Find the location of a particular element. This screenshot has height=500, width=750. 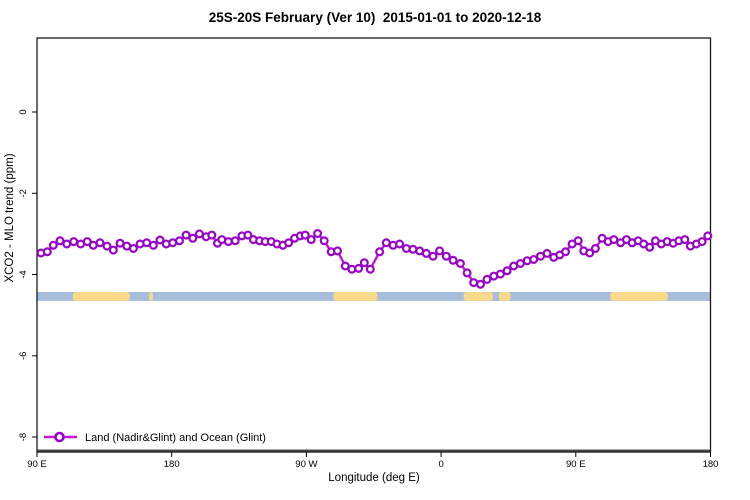

x-axis-title: Longitude (deg E) is located at coordinates (374, 478).